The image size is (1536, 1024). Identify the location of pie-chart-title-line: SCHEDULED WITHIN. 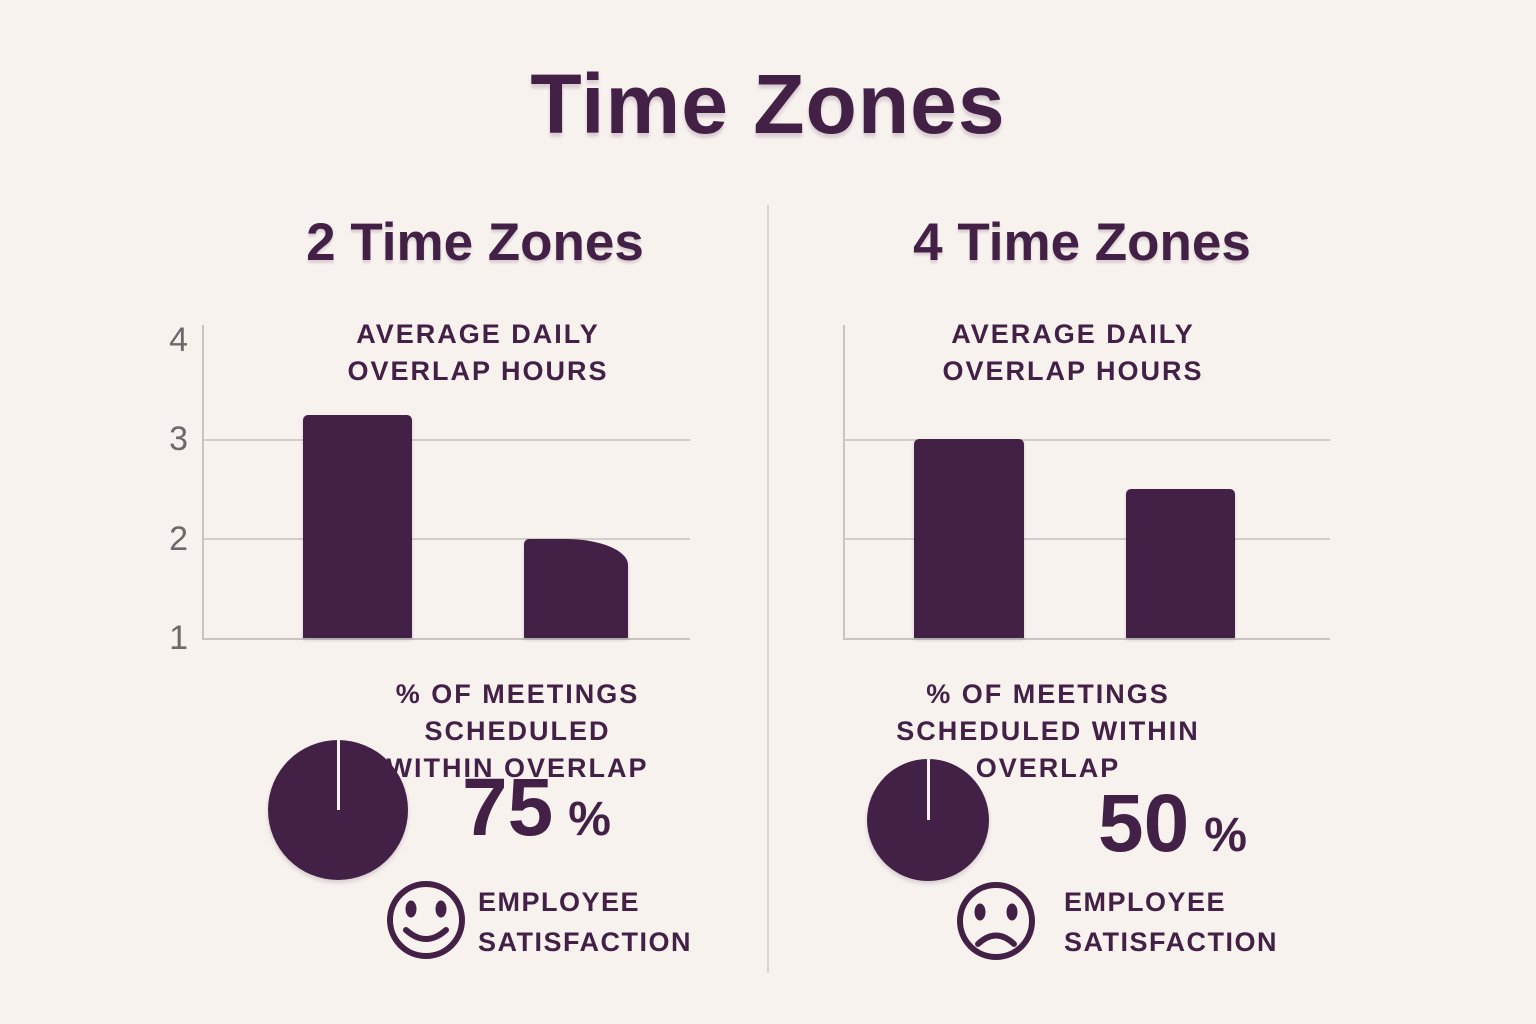
(1048, 731).